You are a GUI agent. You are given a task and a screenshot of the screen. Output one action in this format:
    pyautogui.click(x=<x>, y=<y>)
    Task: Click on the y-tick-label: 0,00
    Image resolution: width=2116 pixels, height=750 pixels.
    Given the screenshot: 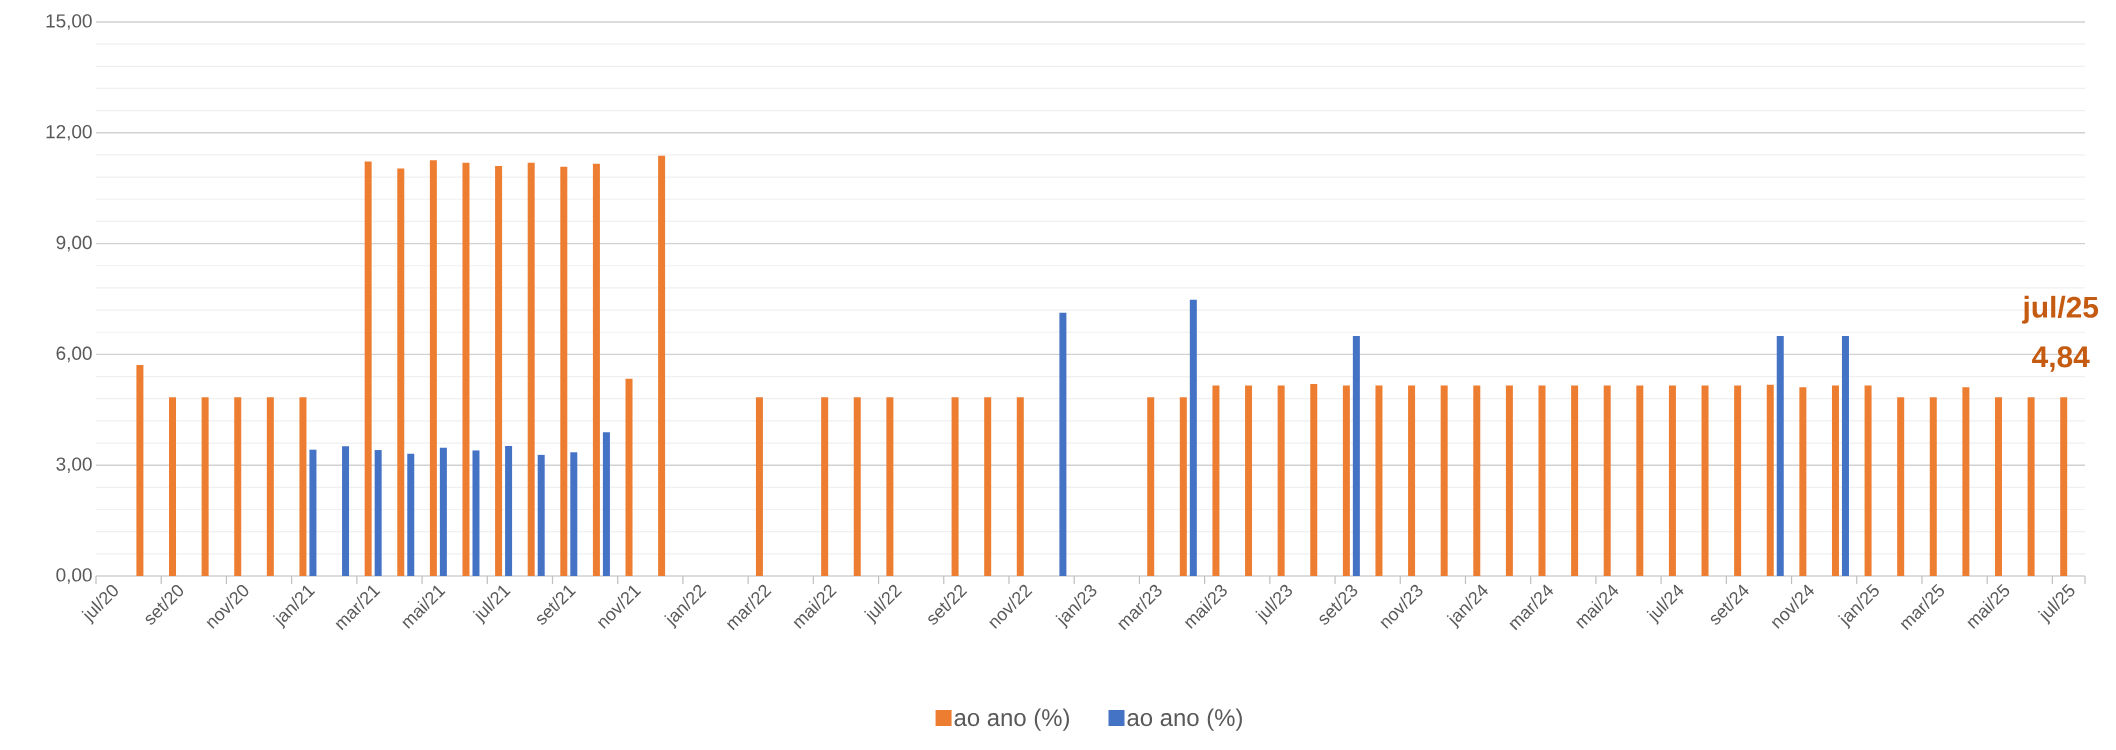 What is the action you would take?
    pyautogui.click(x=74, y=576)
    